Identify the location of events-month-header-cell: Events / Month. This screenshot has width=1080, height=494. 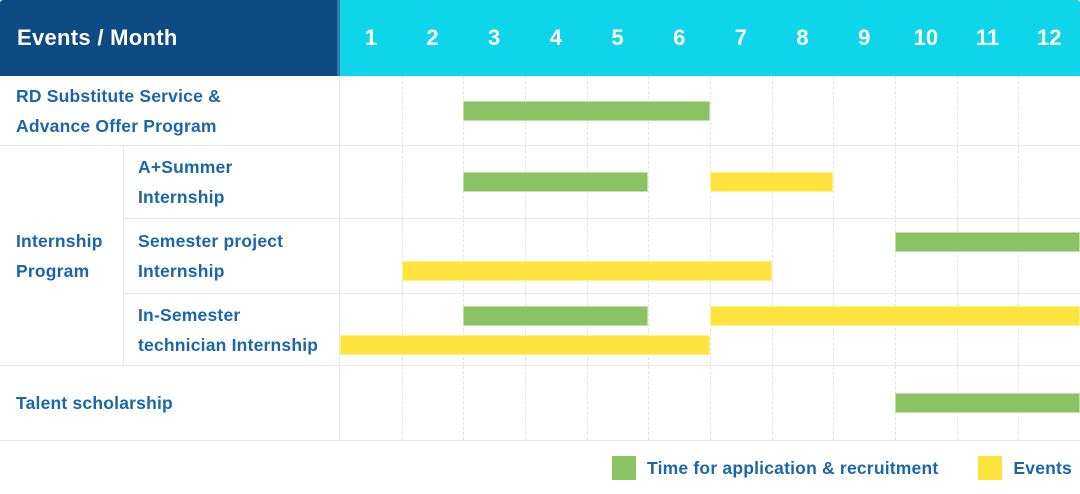
(170, 38).